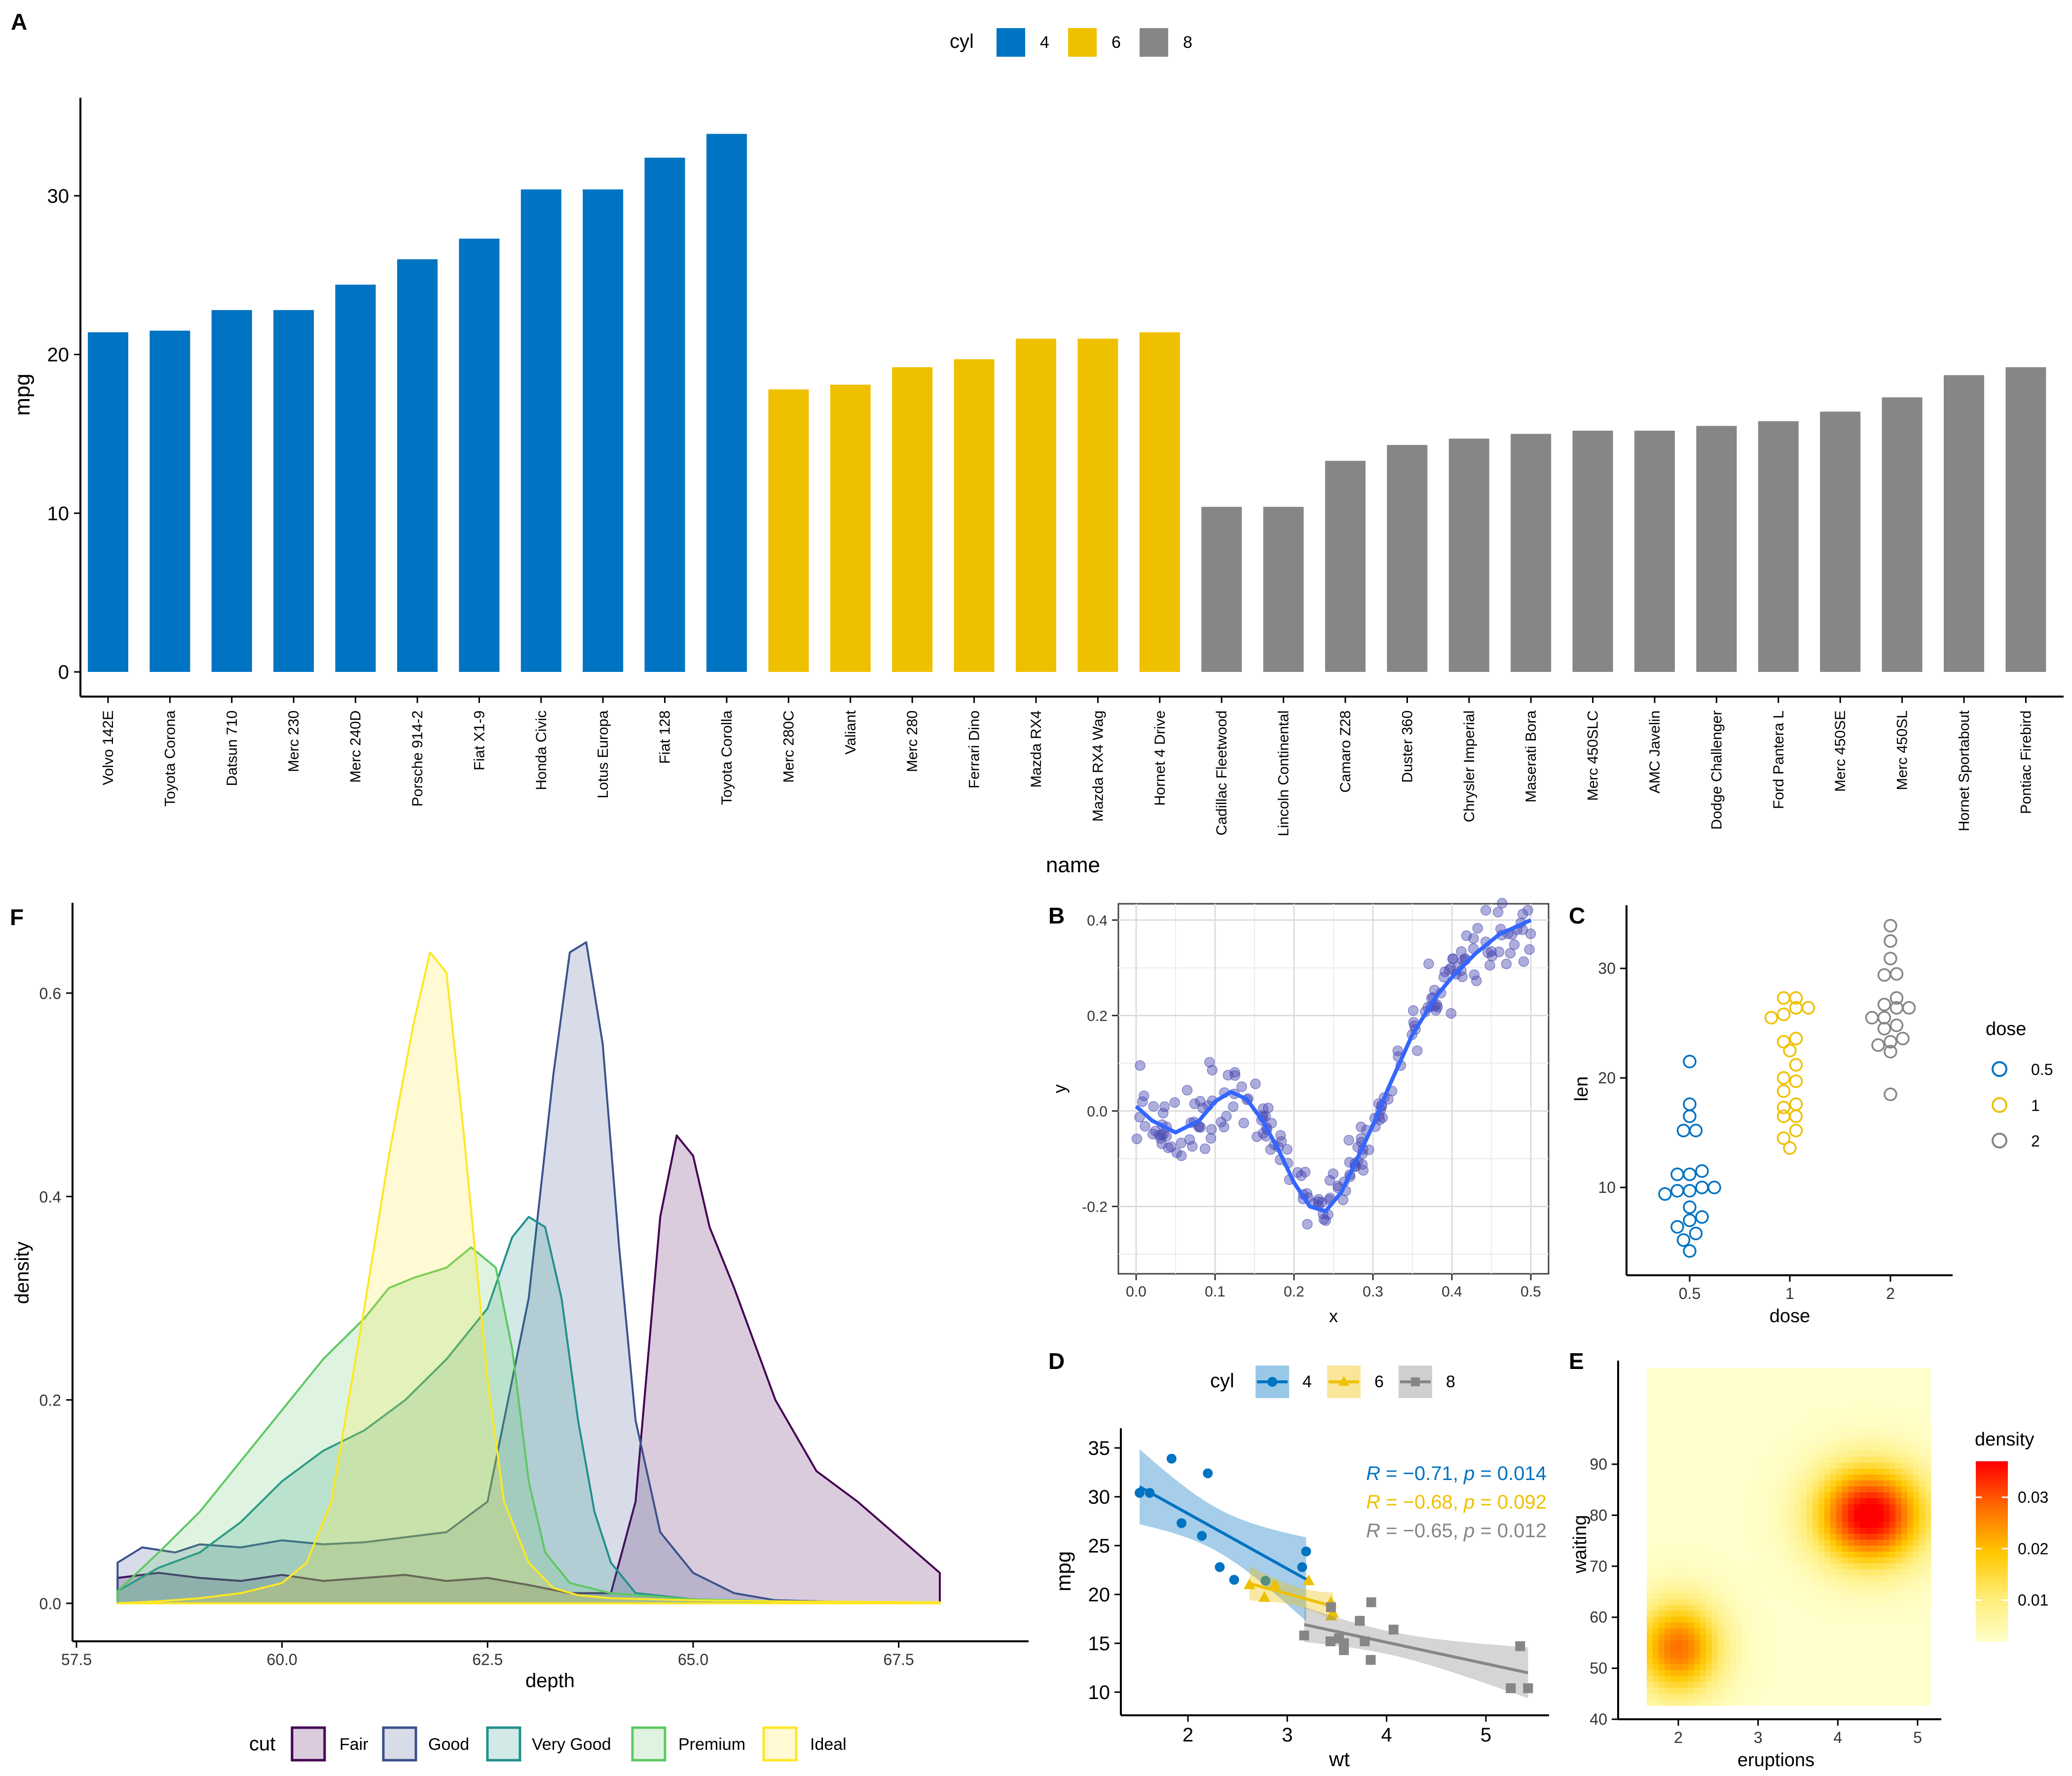  What do you see at coordinates (1456, 1502) in the screenshot?
I see `corr-label-cyl-6: R = −0.68, p = 0.092` at bounding box center [1456, 1502].